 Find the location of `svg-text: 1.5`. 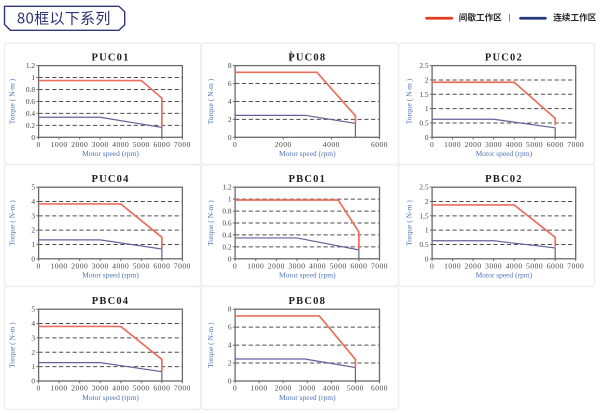

svg-text: 1.5 is located at coordinates (424, 94).